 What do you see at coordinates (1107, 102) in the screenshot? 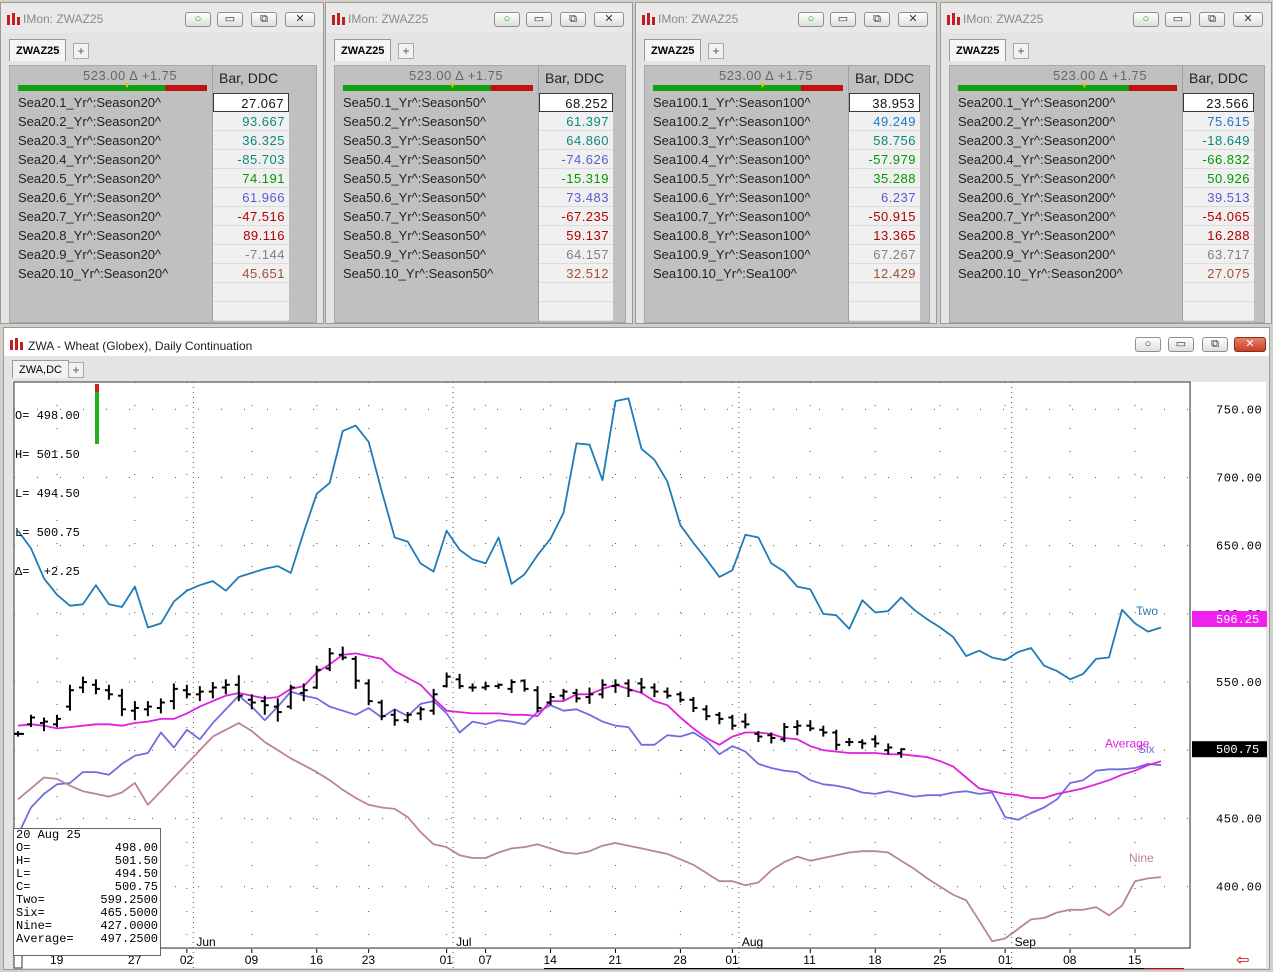
I see `monitor-row: Sea200.1_Yr^:Season200^ 23.566` at bounding box center [1107, 102].